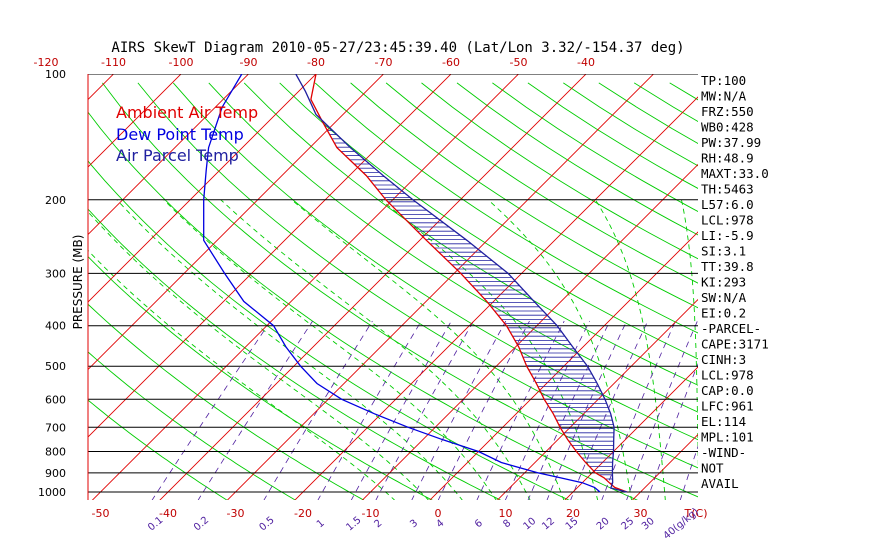 The image size is (870, 560). What do you see at coordinates (400, 513) in the screenshot?
I see `bottom-temperature-ticks: -50 -40 -30 -20 -10 0 10 20 30 T(C)` at bounding box center [400, 513].